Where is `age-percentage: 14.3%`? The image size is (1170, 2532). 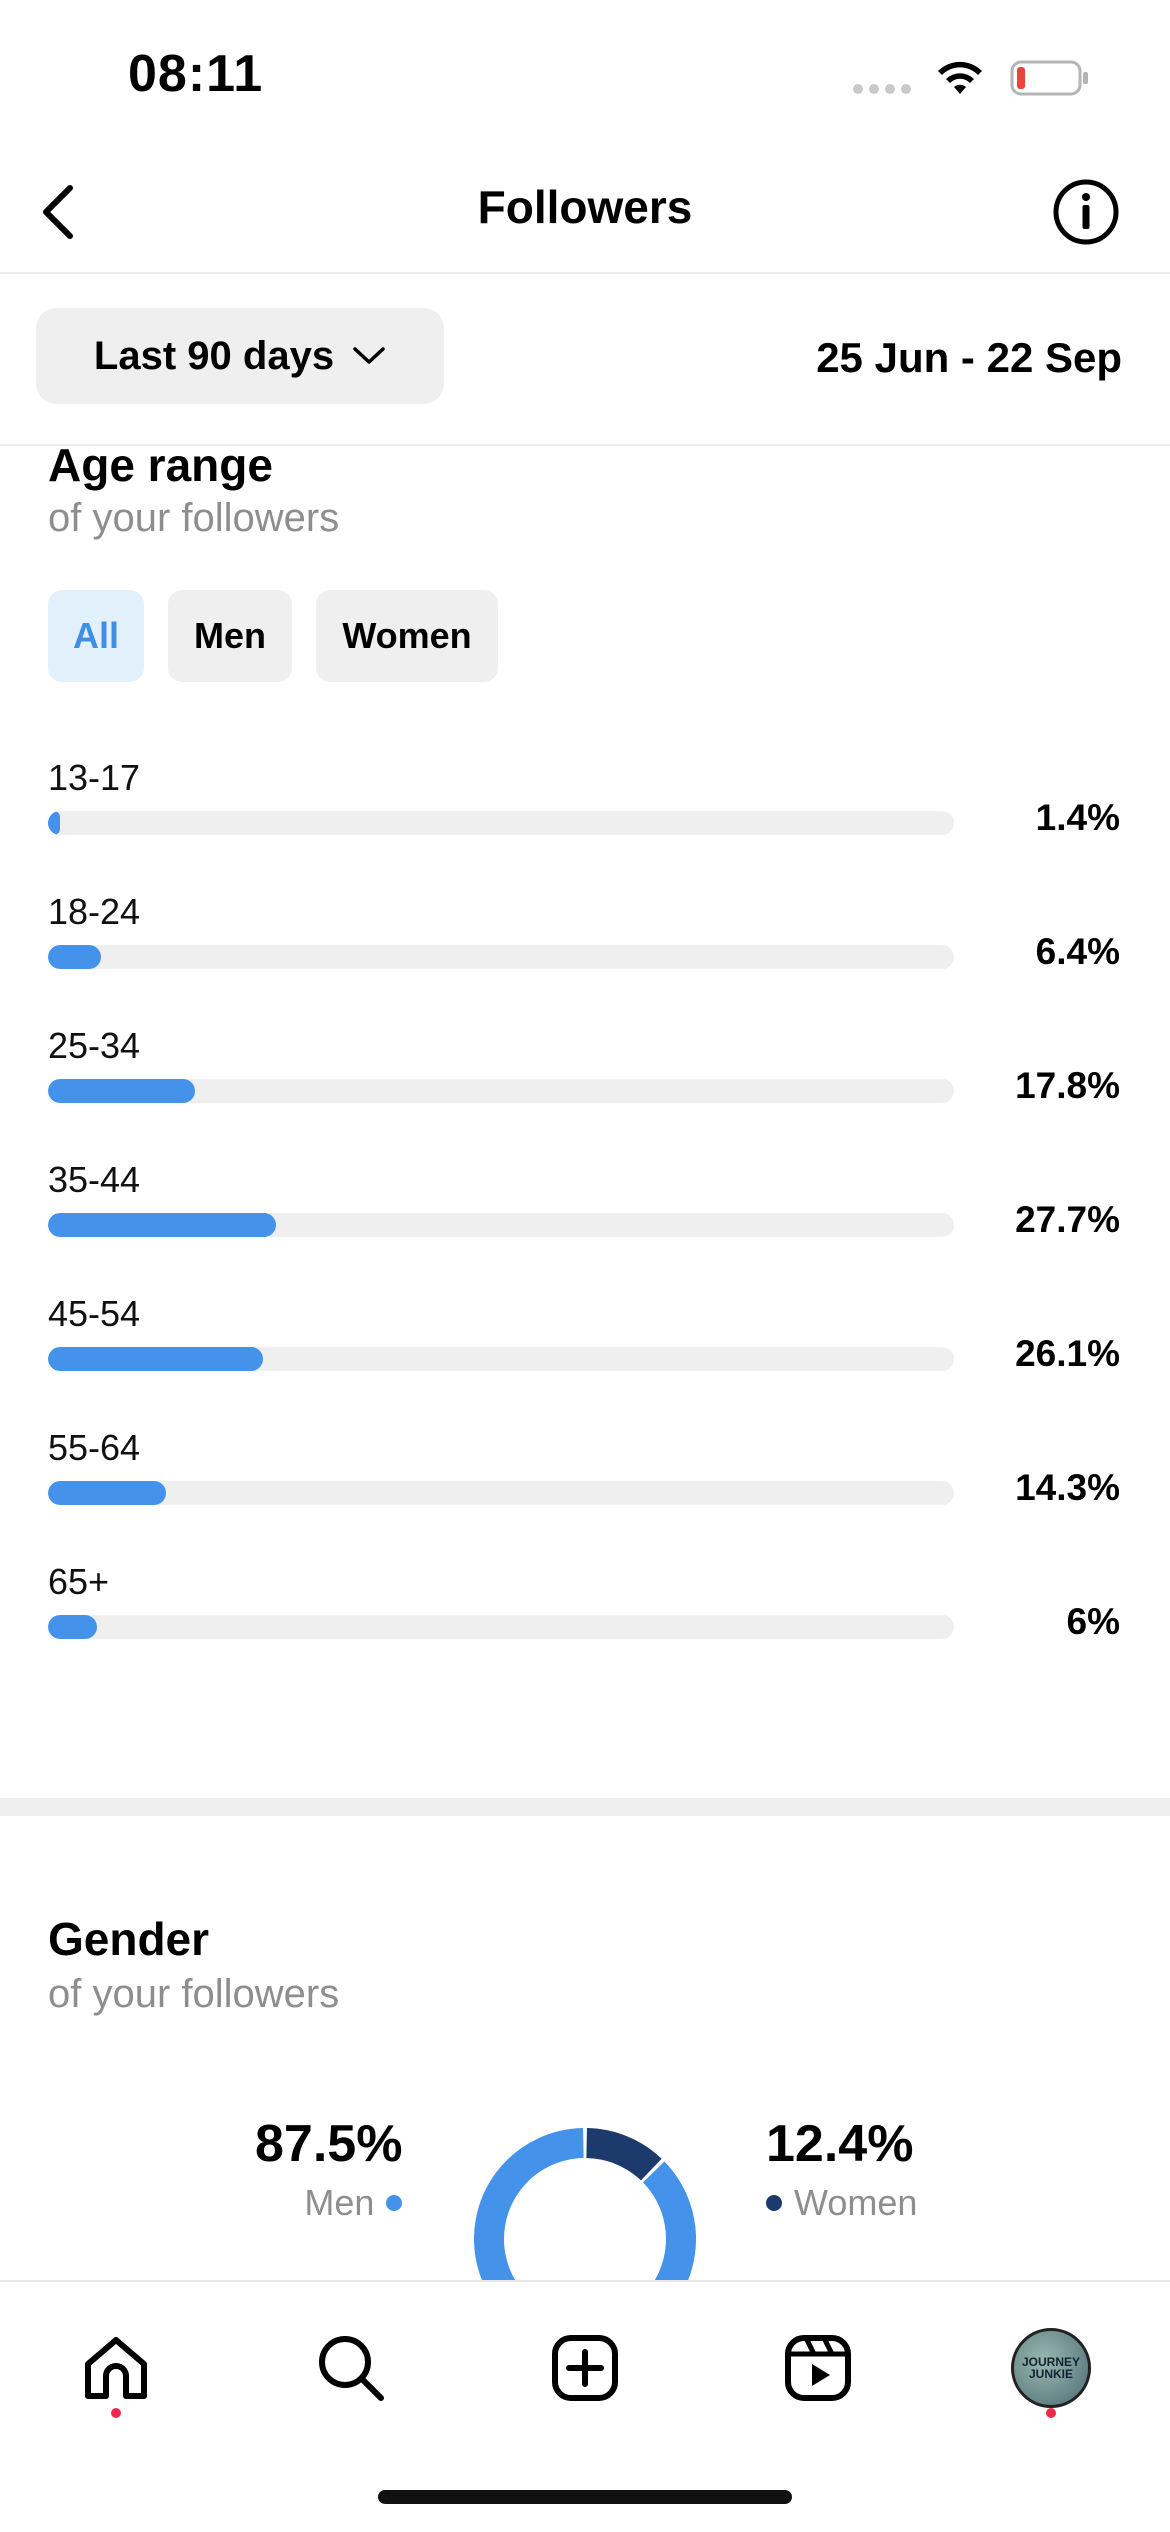
age-percentage: 14.3% is located at coordinates (1067, 1487).